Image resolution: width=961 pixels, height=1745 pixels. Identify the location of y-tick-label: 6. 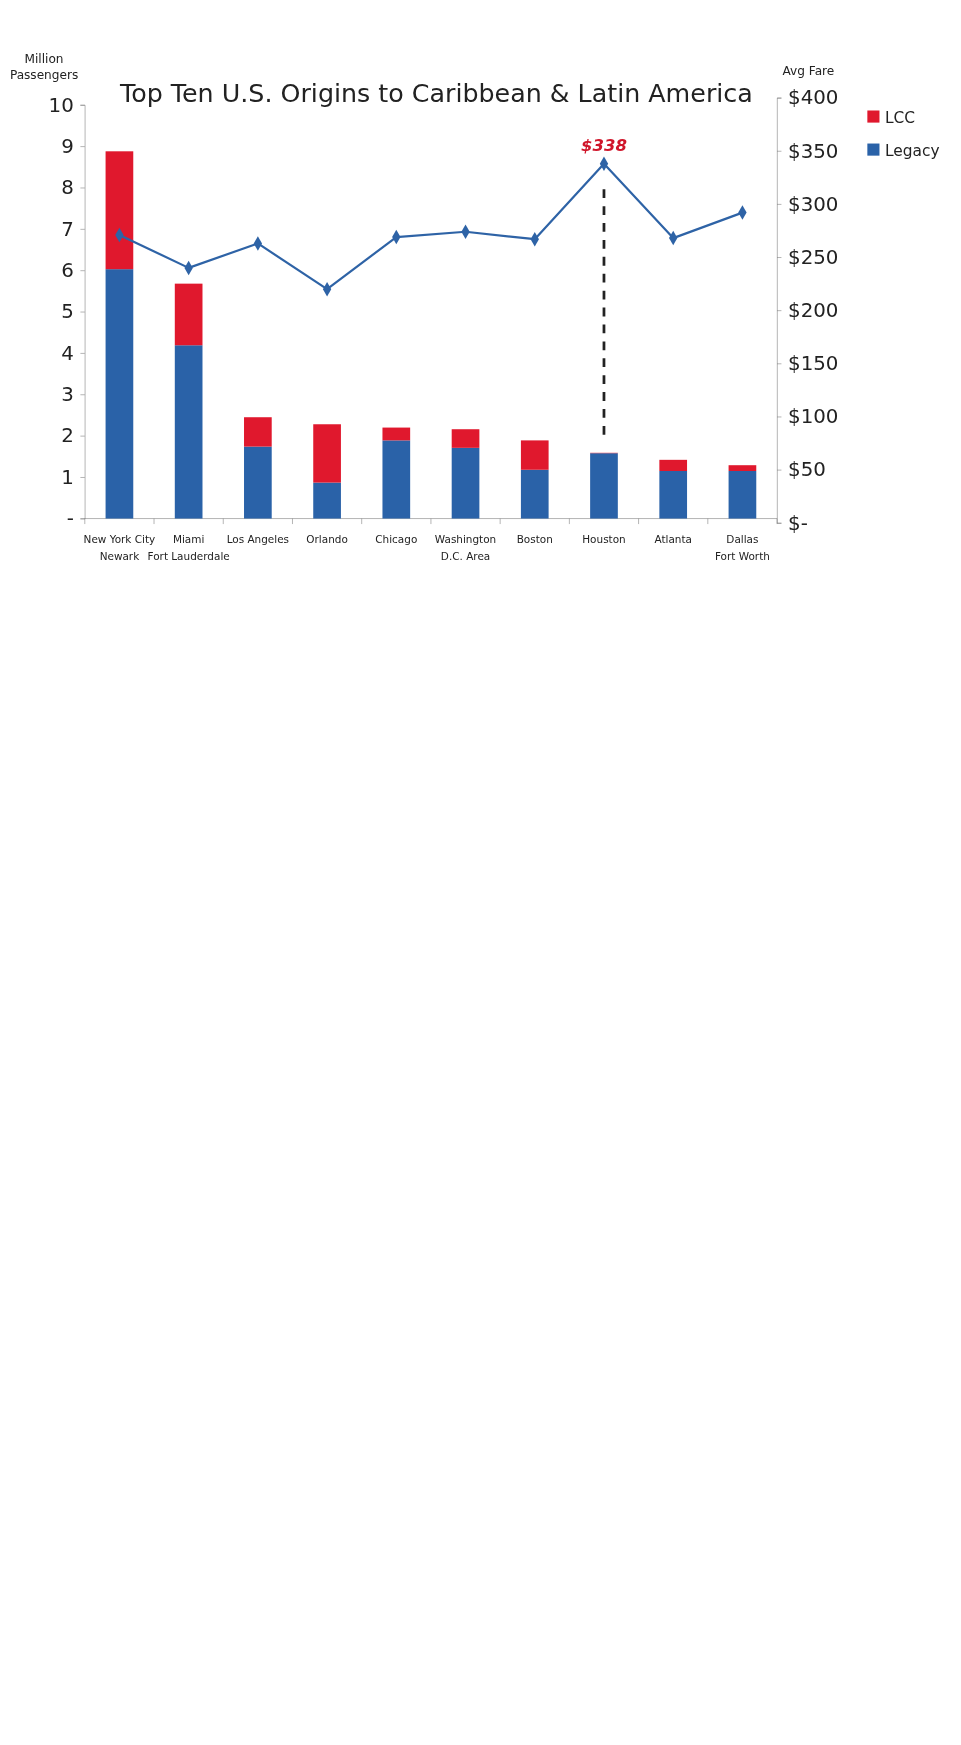
(67, 271).